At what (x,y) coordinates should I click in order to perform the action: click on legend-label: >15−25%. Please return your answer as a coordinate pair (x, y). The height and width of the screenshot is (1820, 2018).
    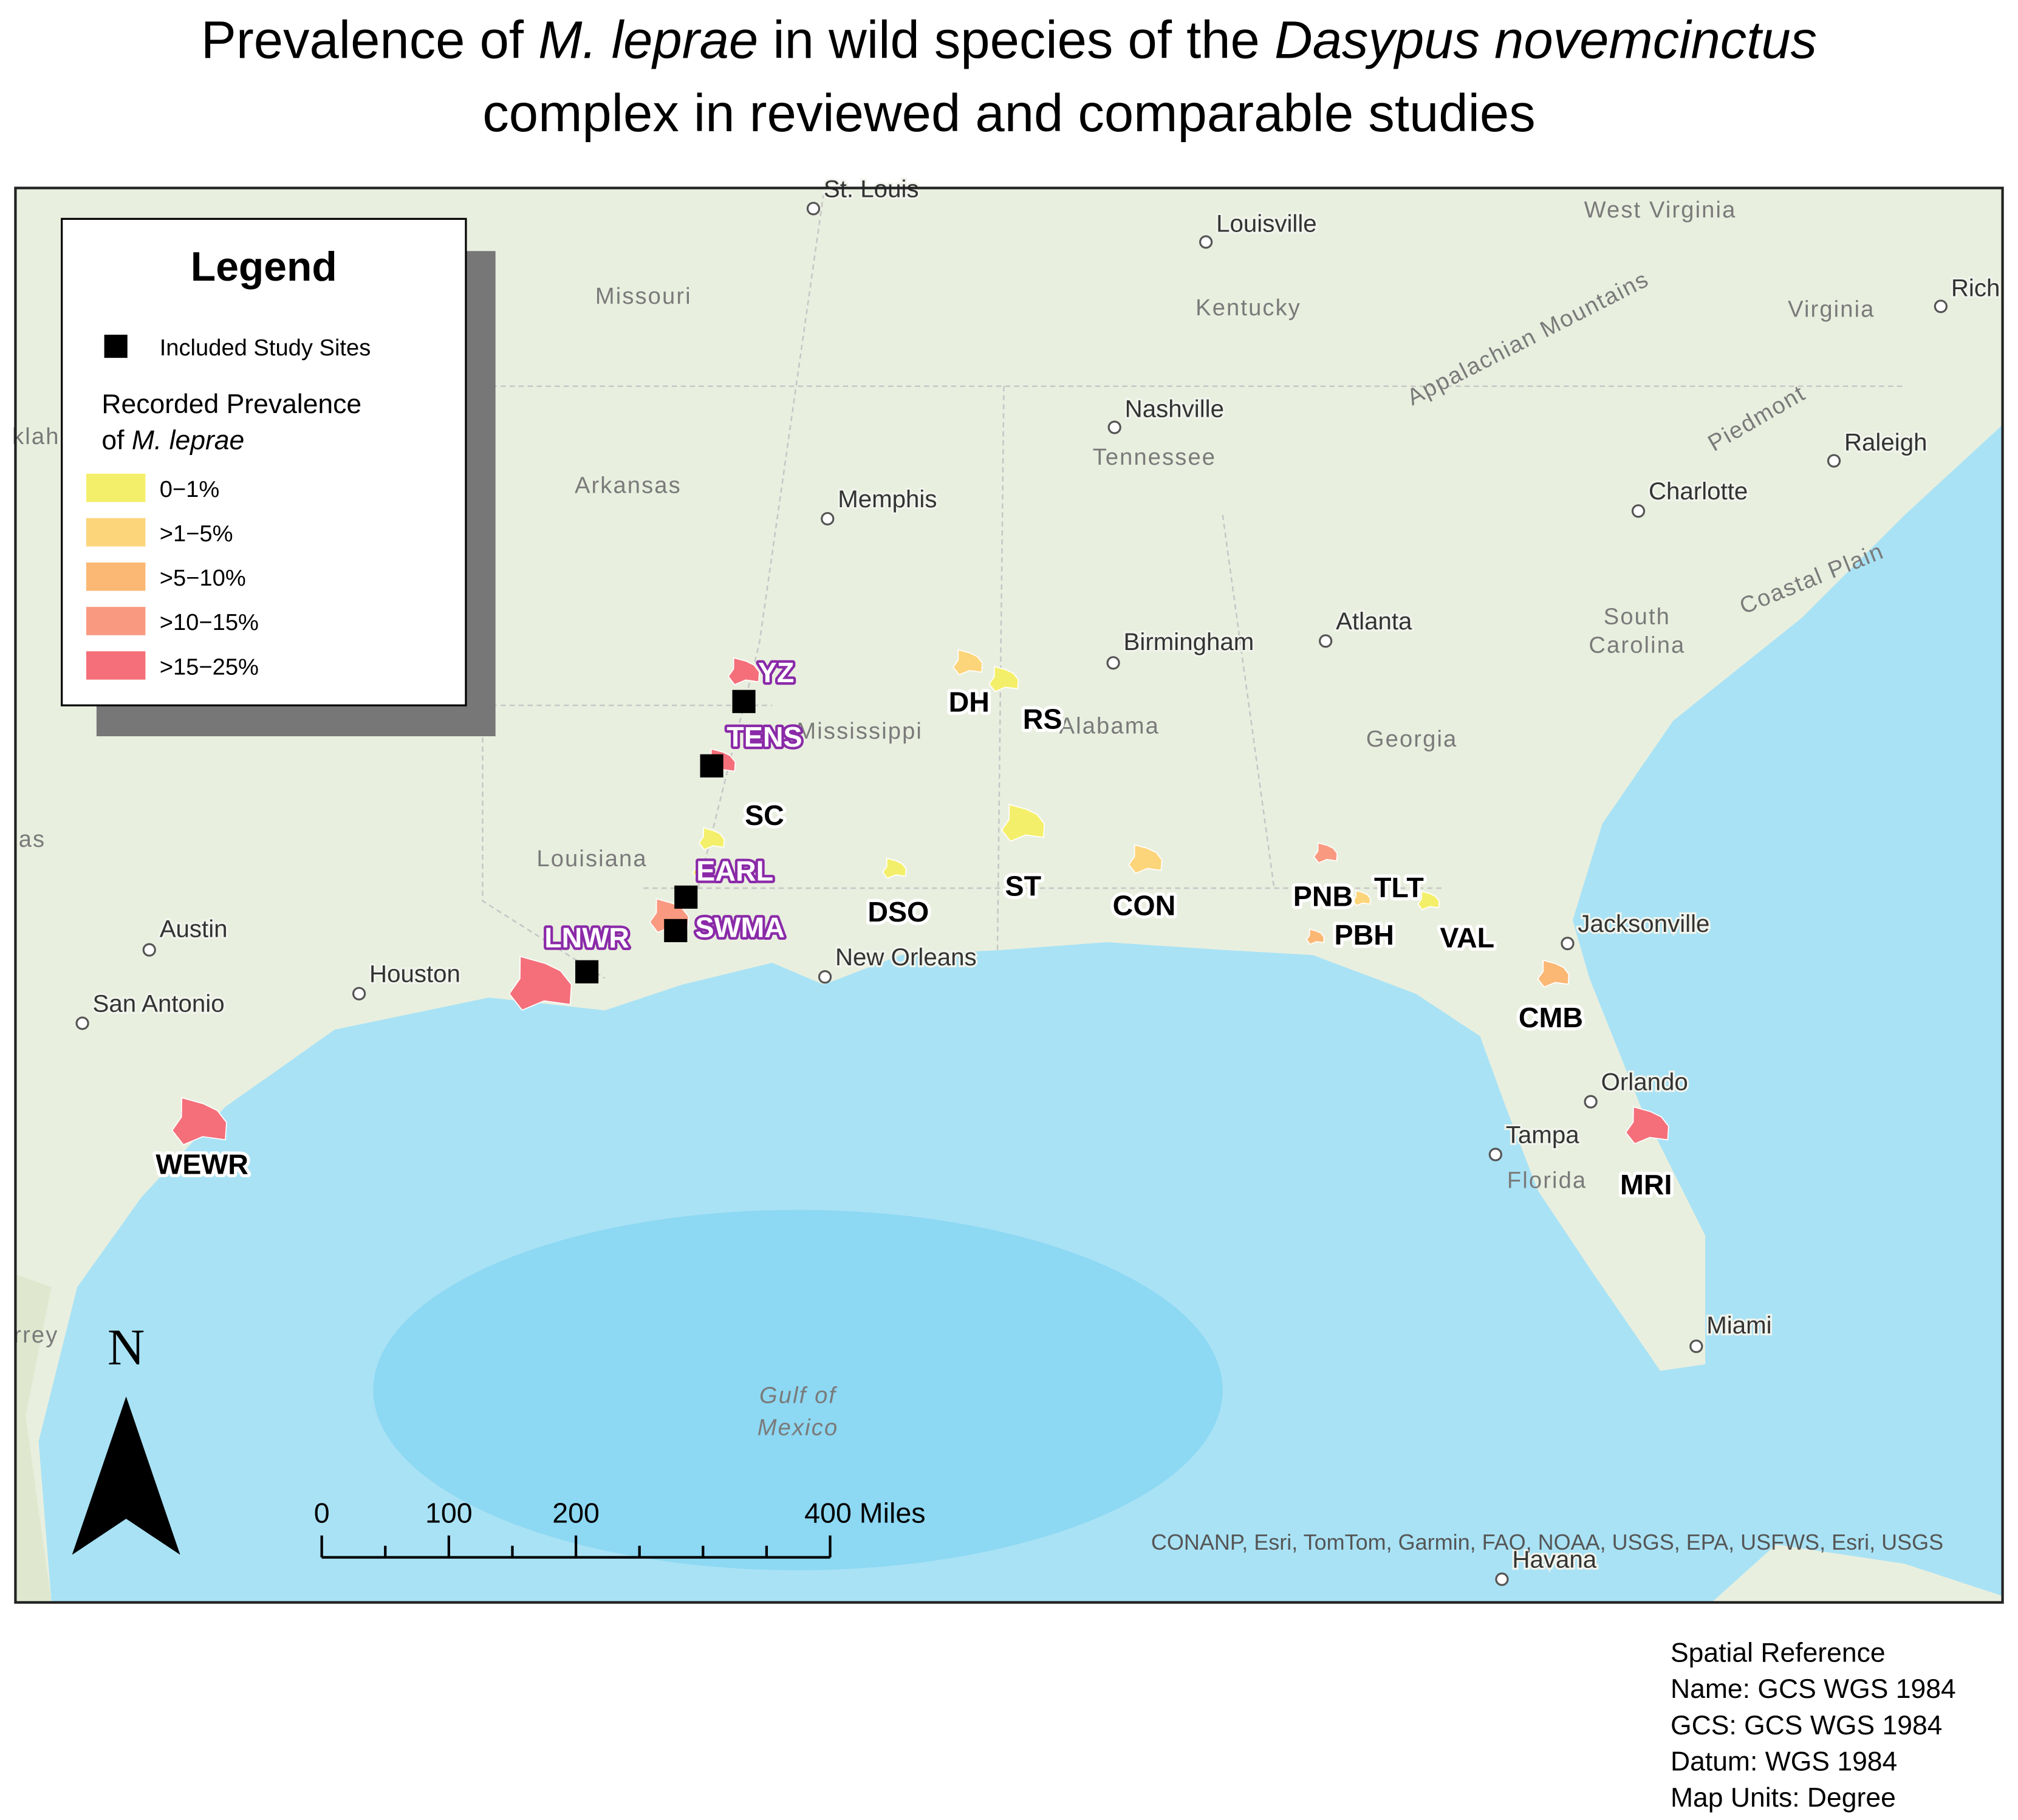
    Looking at the image, I should click on (209, 667).